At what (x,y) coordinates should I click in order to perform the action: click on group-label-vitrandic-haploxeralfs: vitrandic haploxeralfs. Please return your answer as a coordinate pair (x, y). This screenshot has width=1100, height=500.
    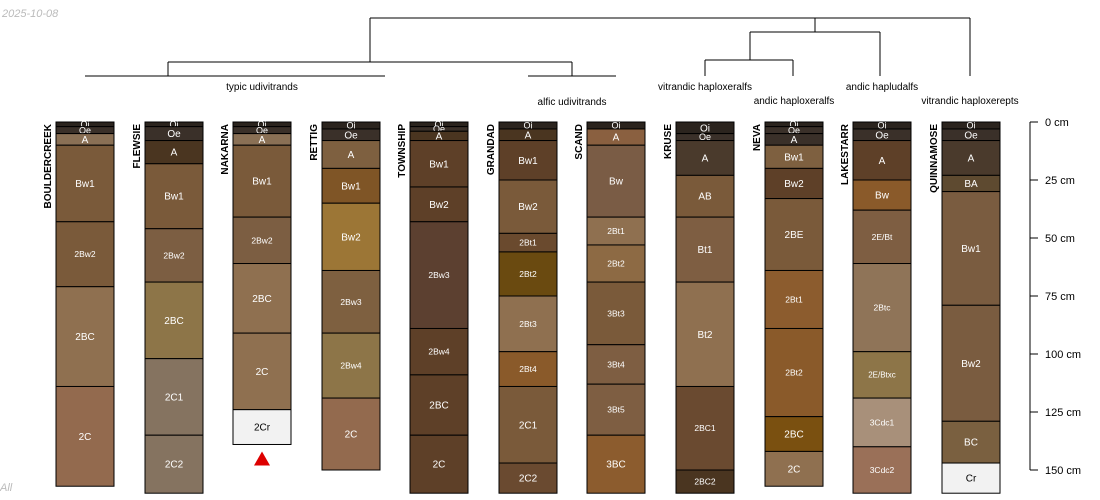
    Looking at the image, I should click on (705, 87).